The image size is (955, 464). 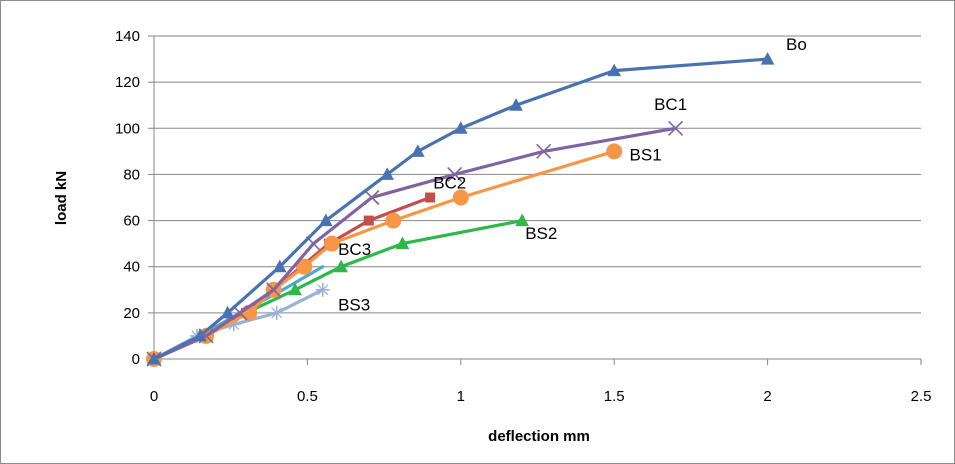 I want to click on y-tick-label: 40, so click(x=131, y=267).